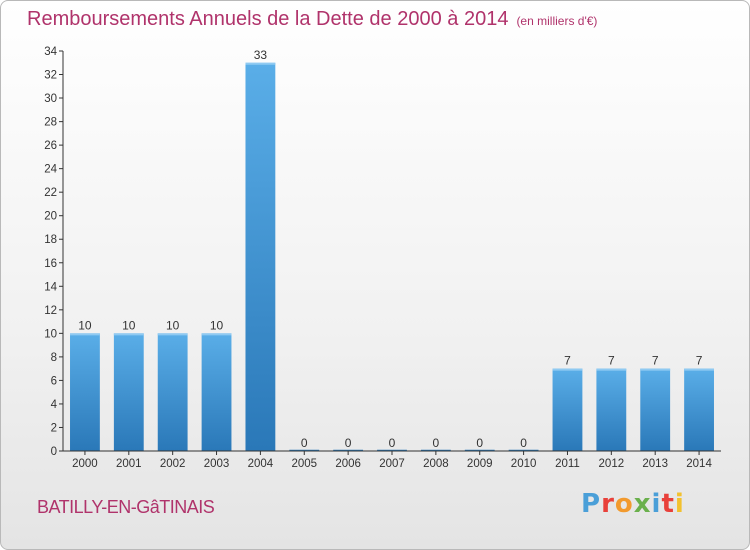 This screenshot has height=550, width=750. Describe the element at coordinates (524, 464) in the screenshot. I see `x-tick-label: 2010` at that location.